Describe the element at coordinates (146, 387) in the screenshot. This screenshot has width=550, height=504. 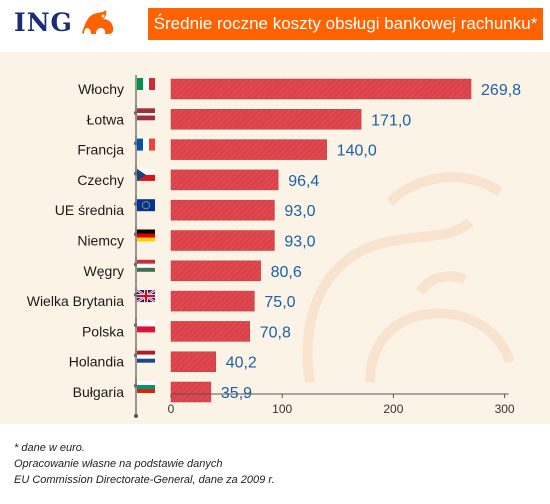
I see `bulgaria-flag-icon` at that location.